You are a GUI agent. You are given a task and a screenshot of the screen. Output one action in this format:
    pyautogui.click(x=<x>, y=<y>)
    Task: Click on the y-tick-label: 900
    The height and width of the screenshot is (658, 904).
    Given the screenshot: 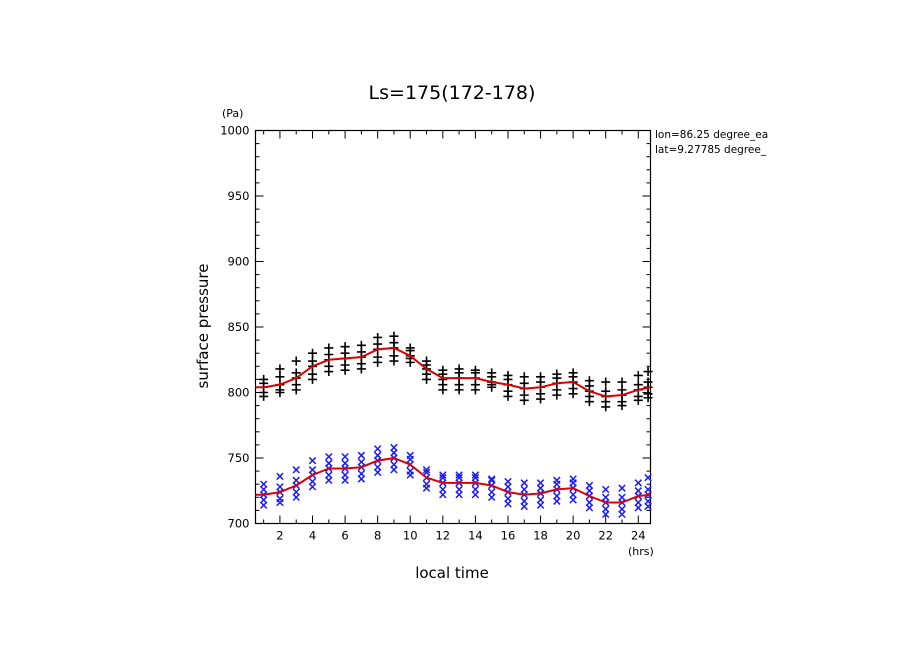 What is the action you would take?
    pyautogui.click(x=239, y=262)
    